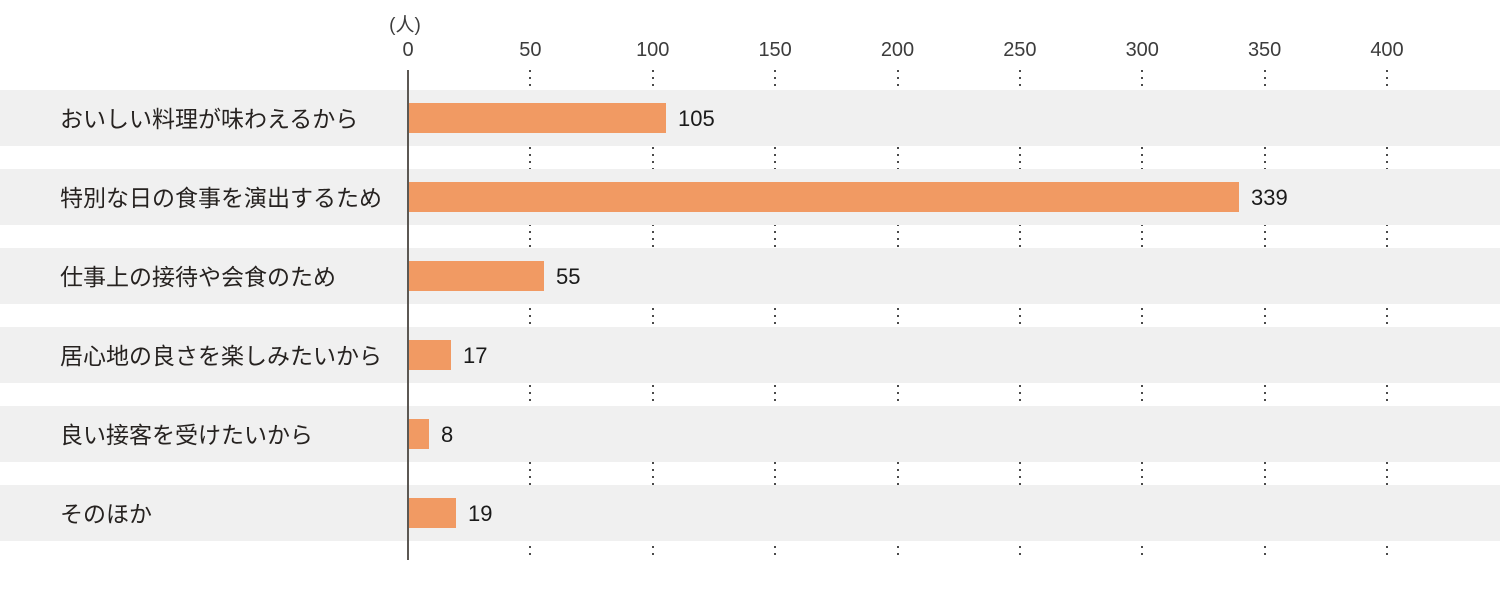 This screenshot has width=1500, height=590. I want to click on value-label: 19, so click(480, 513).